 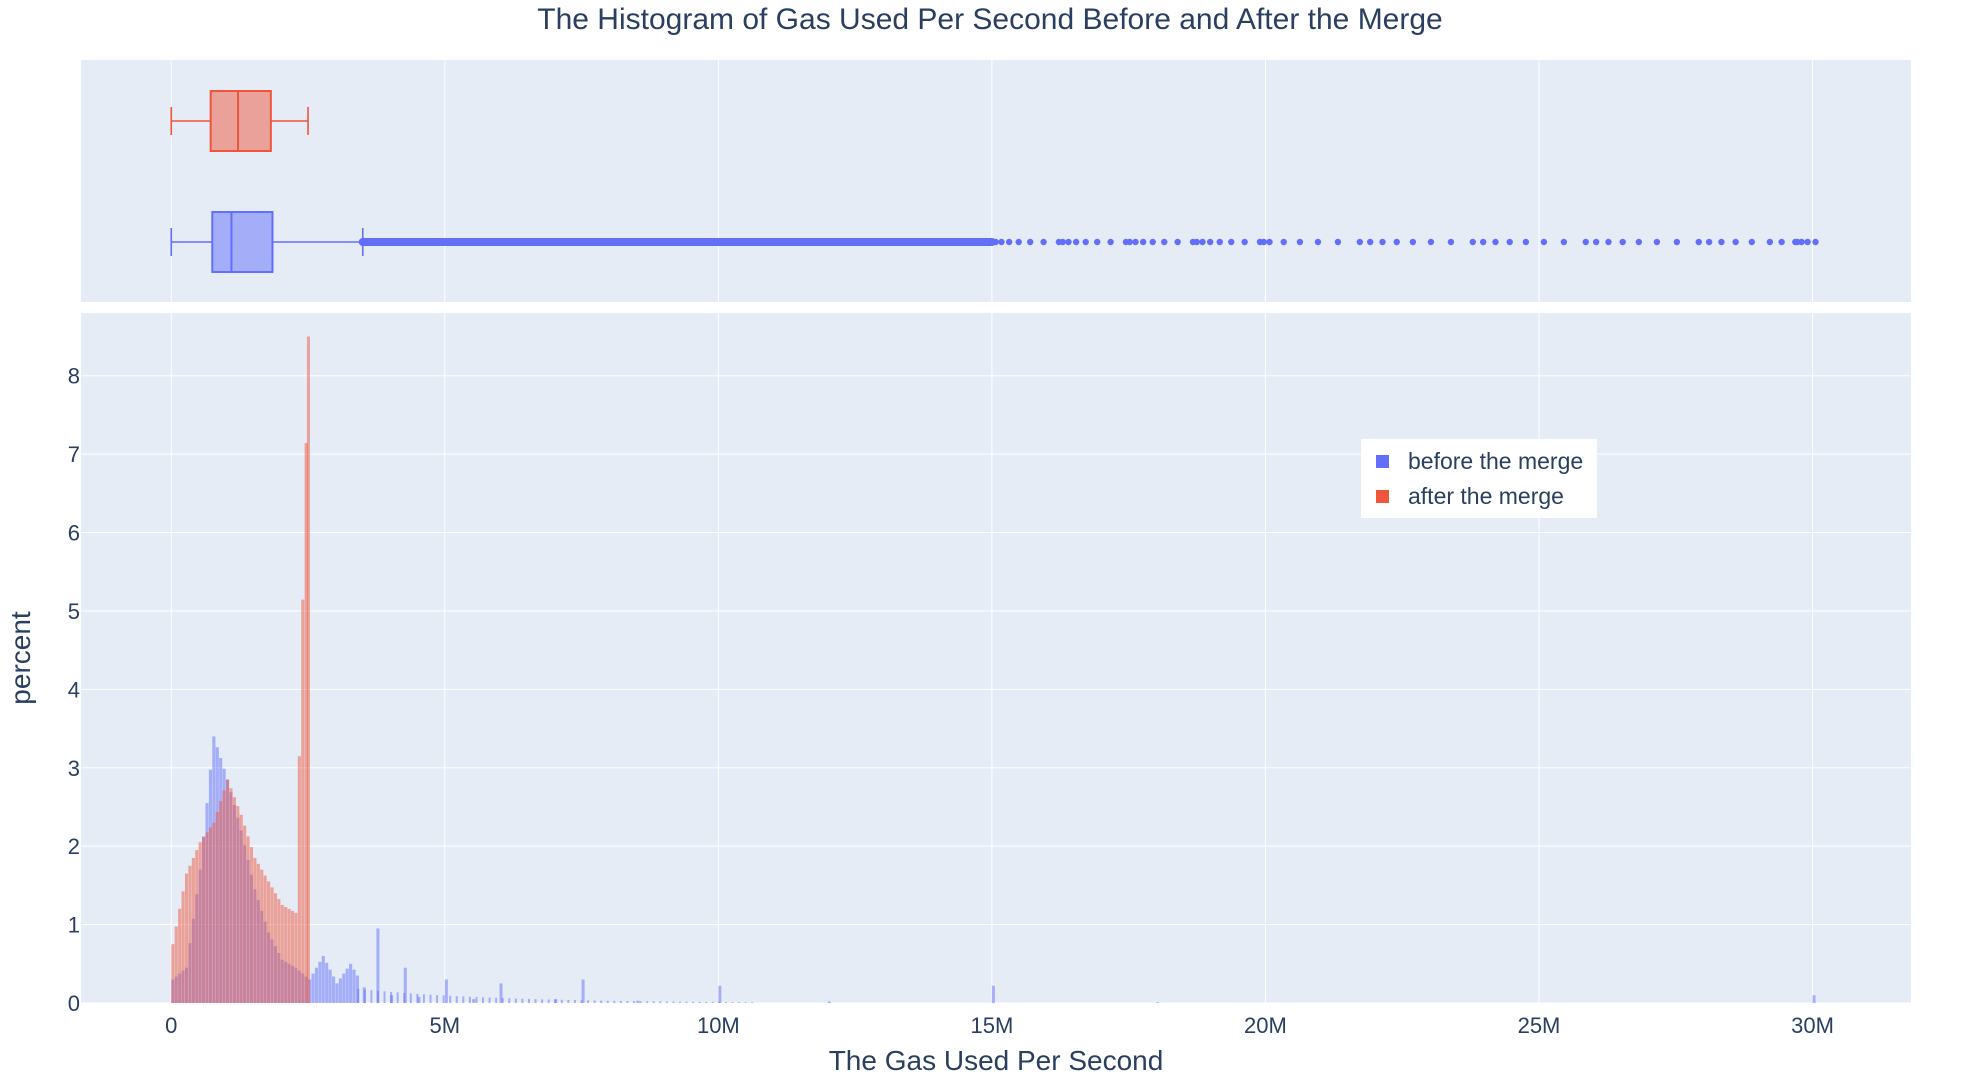 What do you see at coordinates (74, 689) in the screenshot?
I see `y-tick-label: 4` at bounding box center [74, 689].